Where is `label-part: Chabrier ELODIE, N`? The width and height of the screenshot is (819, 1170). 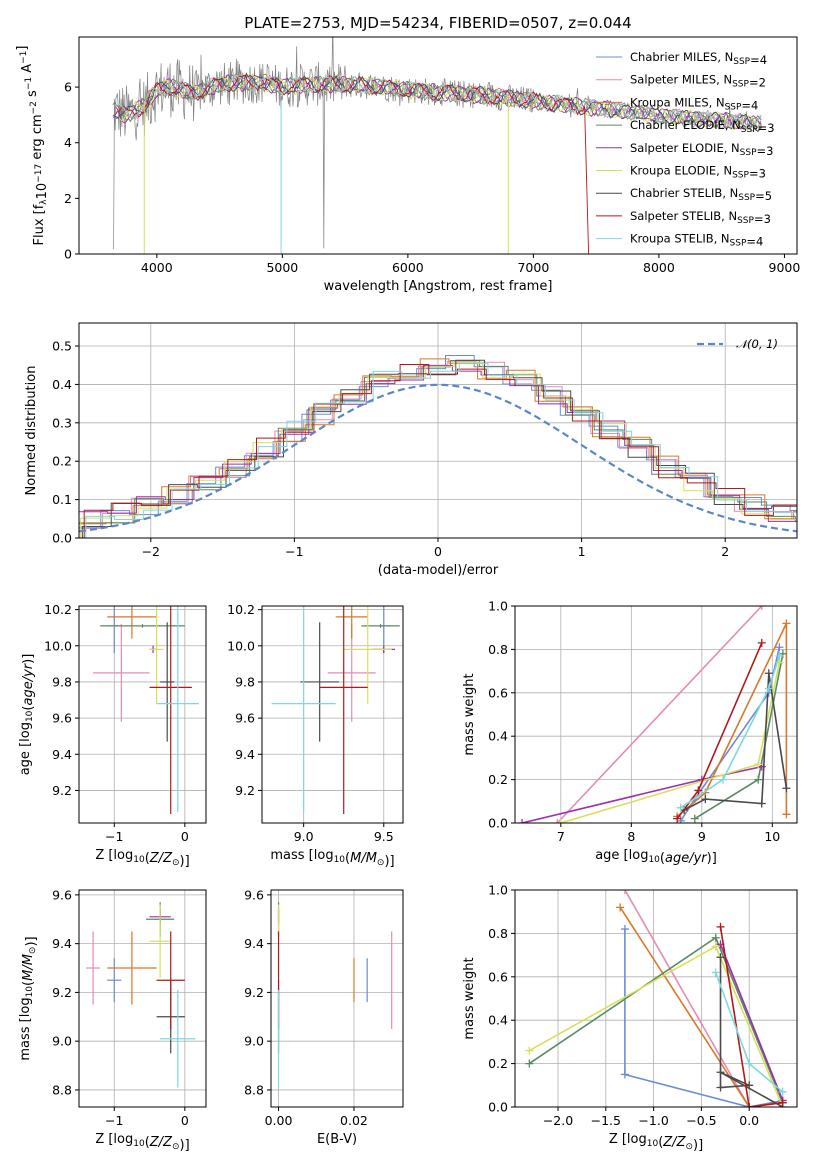 label-part: Chabrier ELODIE, N is located at coordinates (685, 125).